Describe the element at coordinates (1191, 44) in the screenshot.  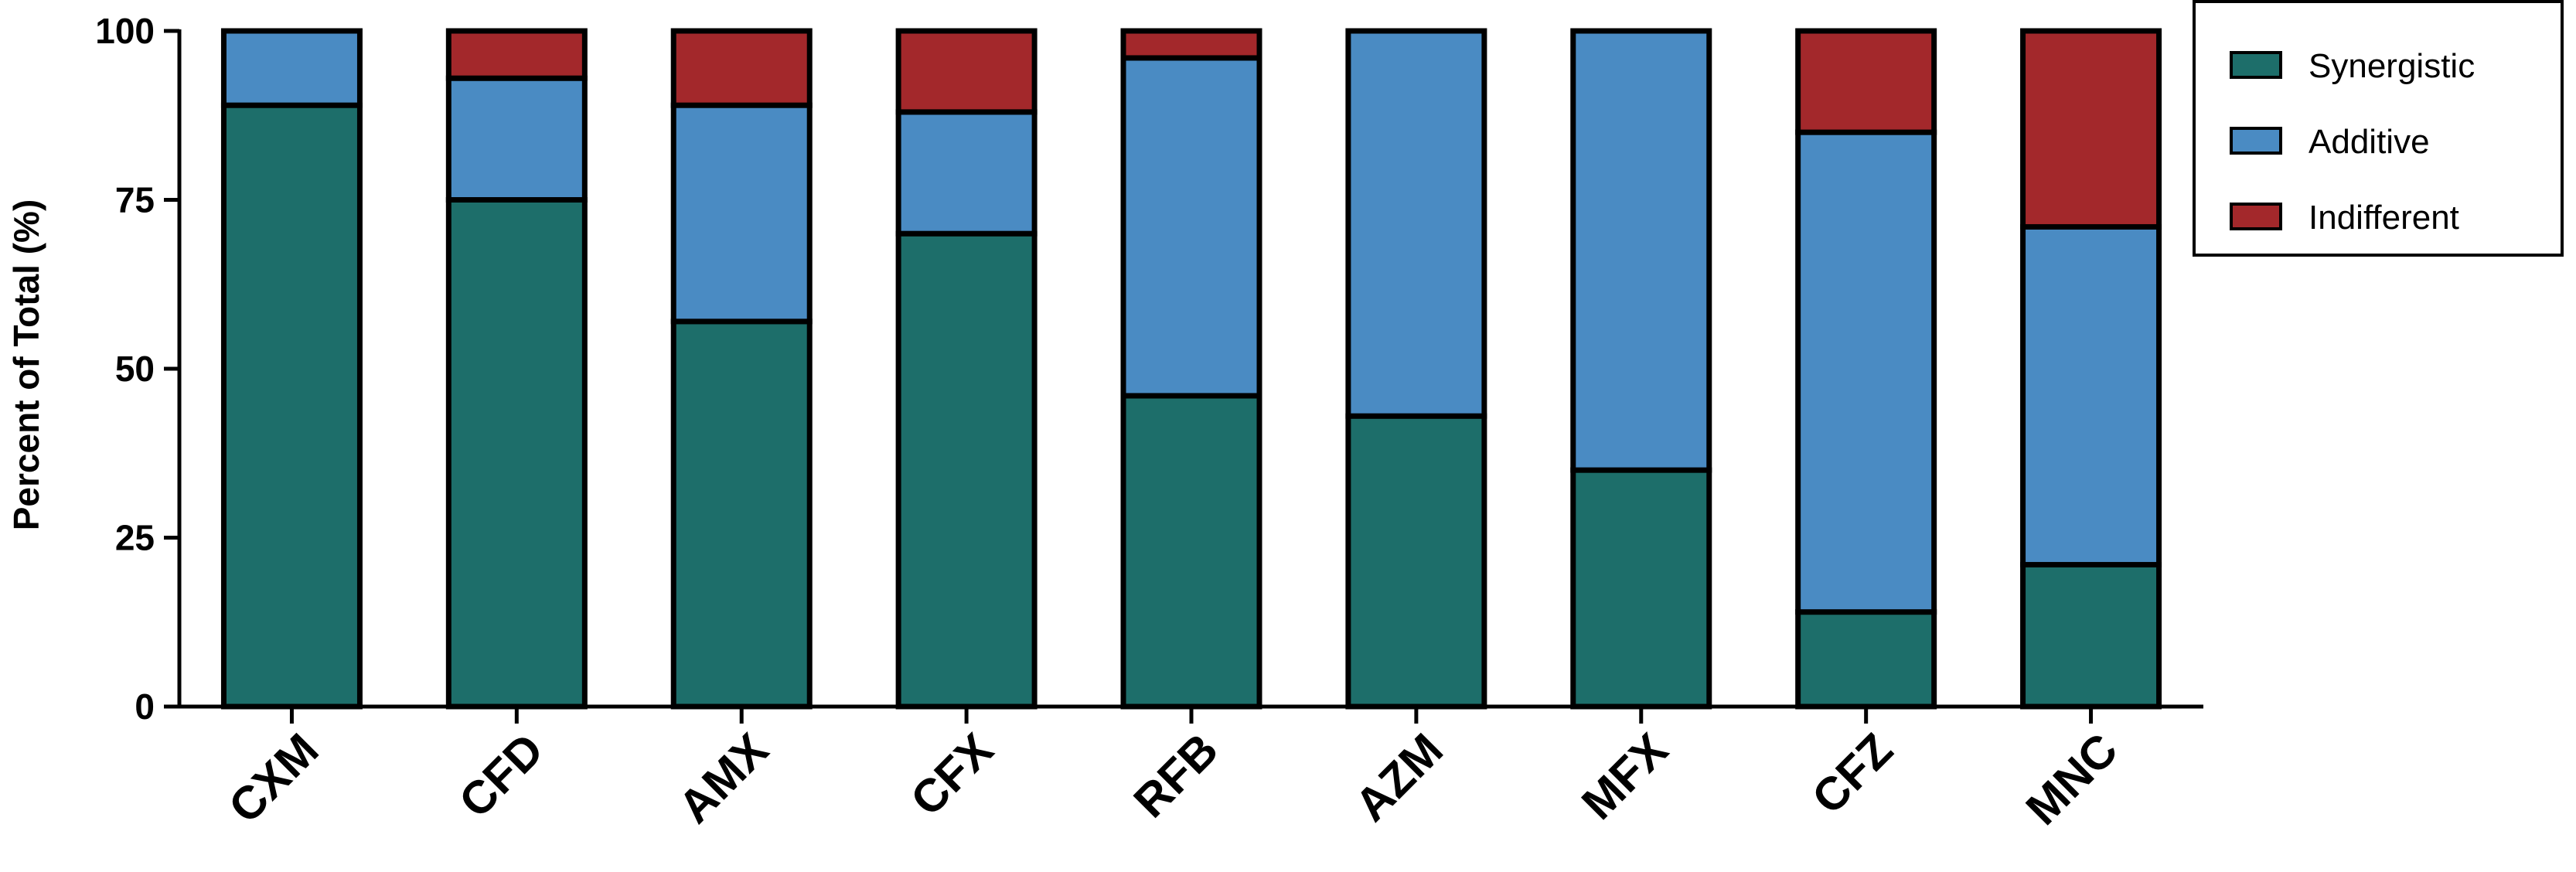
I see `bar-rfb-indifferent` at that location.